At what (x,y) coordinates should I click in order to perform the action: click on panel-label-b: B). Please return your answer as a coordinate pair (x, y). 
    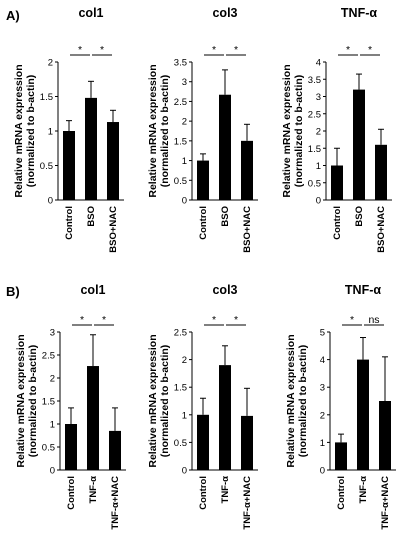
    Looking at the image, I should click on (13, 291).